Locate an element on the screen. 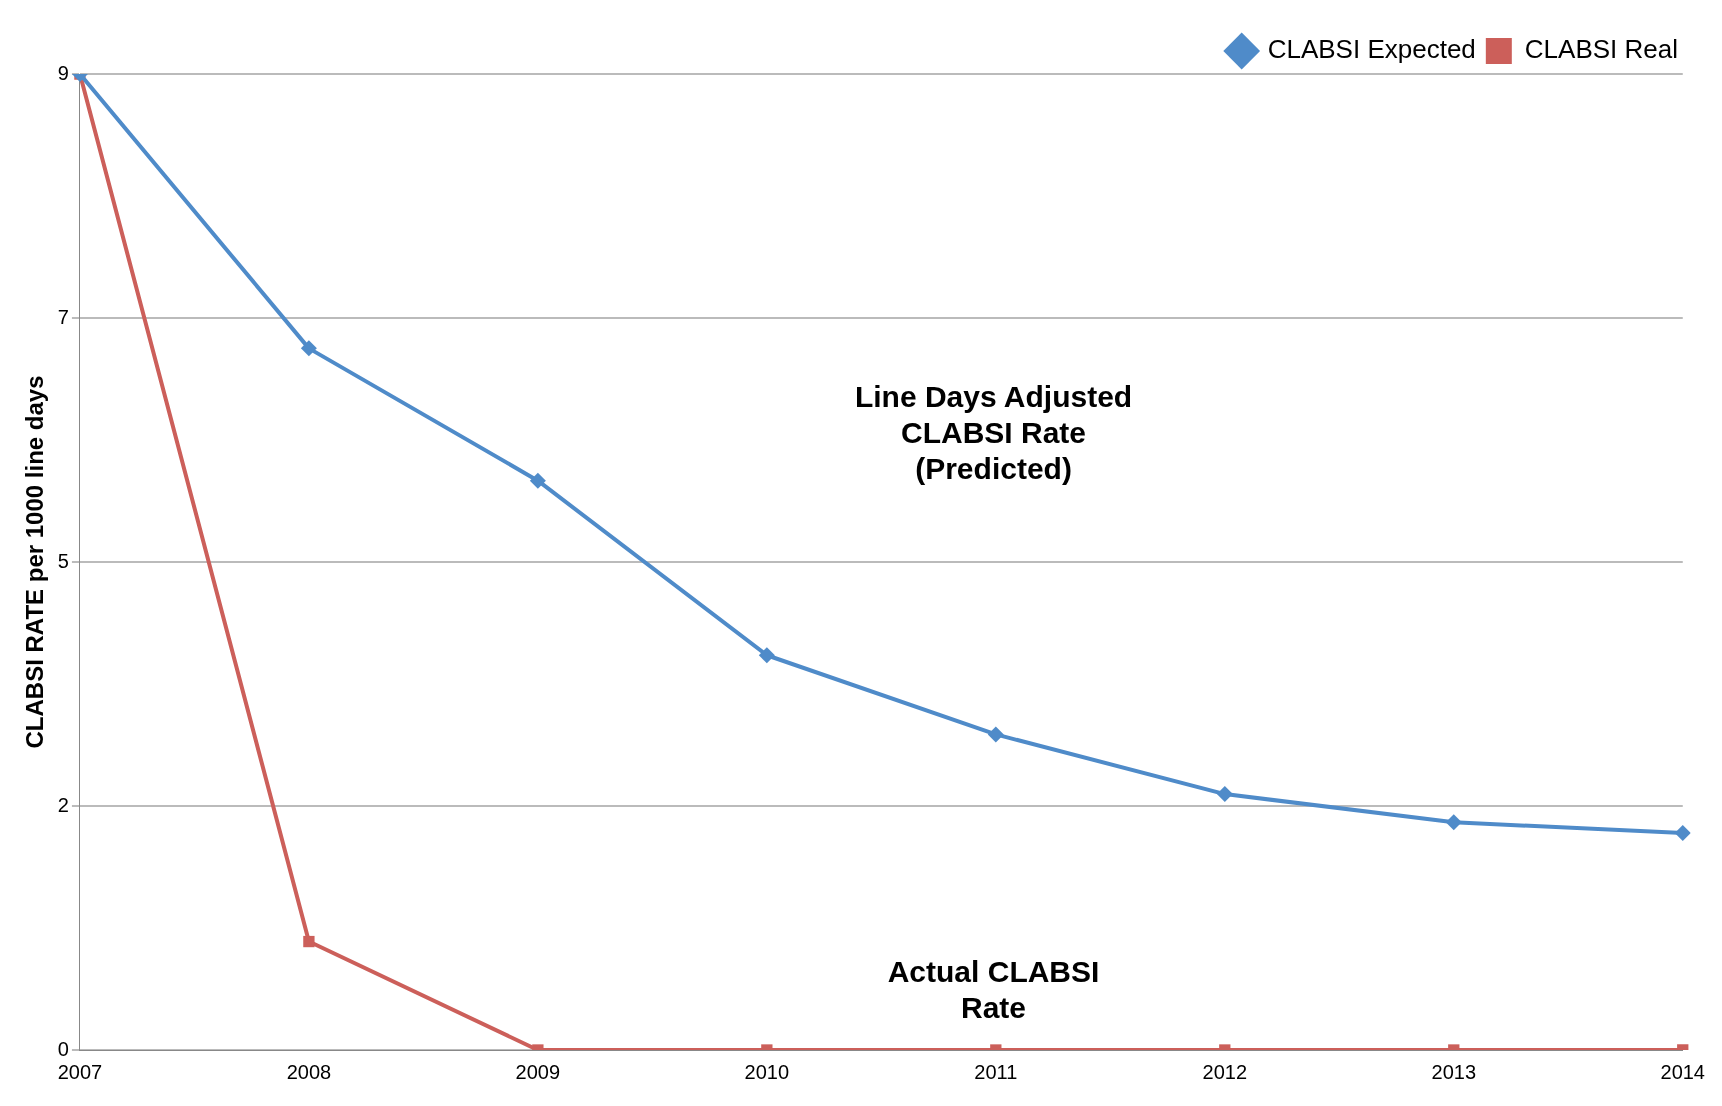 The height and width of the screenshot is (1106, 1722). y-tick-label: 2 is located at coordinates (63, 804).